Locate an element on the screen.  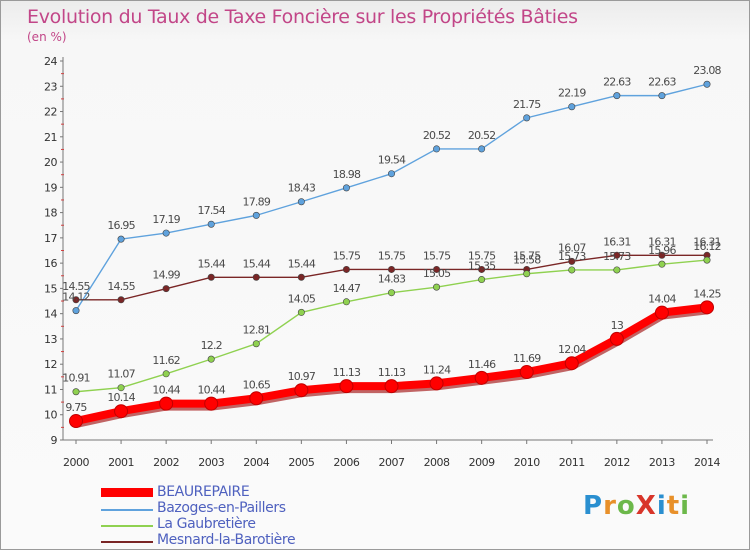
data-label: 15.73 is located at coordinates (617, 256).